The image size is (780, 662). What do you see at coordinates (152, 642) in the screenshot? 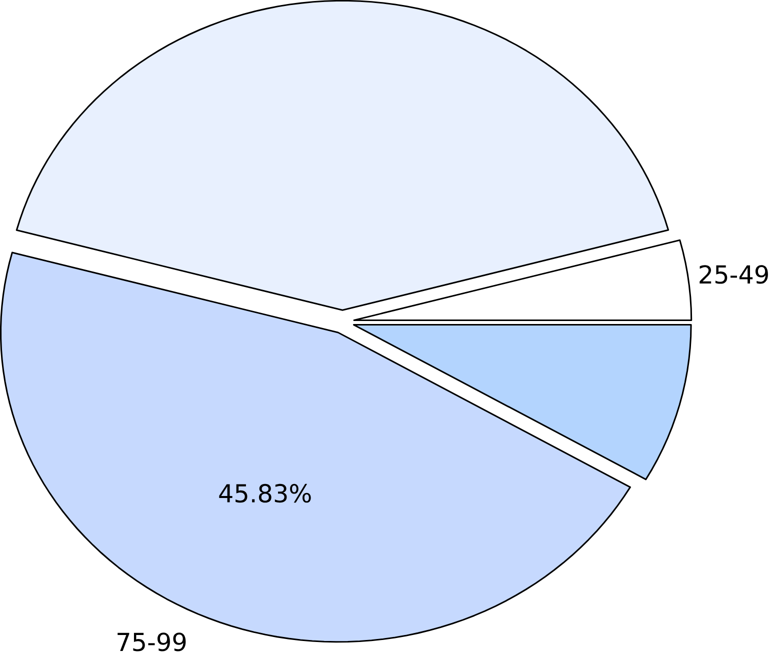
I see `slice-label: 75-99` at bounding box center [152, 642].